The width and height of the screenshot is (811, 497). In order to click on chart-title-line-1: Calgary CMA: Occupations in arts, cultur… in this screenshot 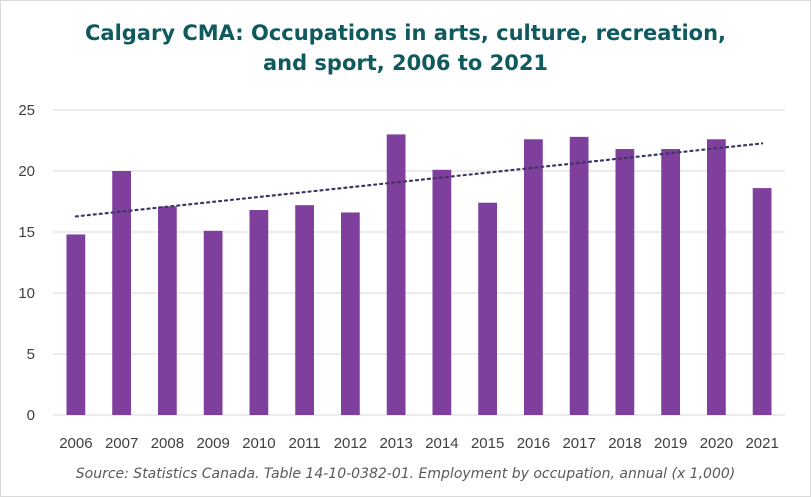, I will do `click(405, 33)`.